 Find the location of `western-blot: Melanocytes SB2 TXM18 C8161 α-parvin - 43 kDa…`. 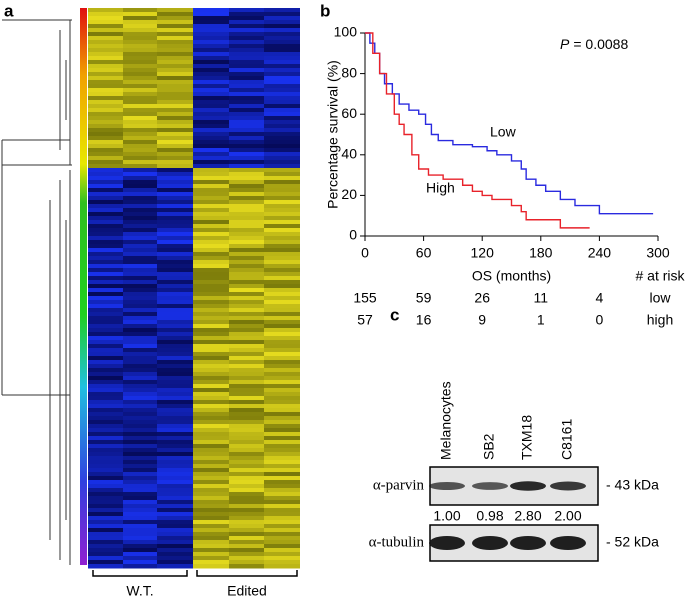

western-blot: Melanocytes SB2 TXM18 C8161 α-parvin - 43 kDa… is located at coordinates (514, 471).